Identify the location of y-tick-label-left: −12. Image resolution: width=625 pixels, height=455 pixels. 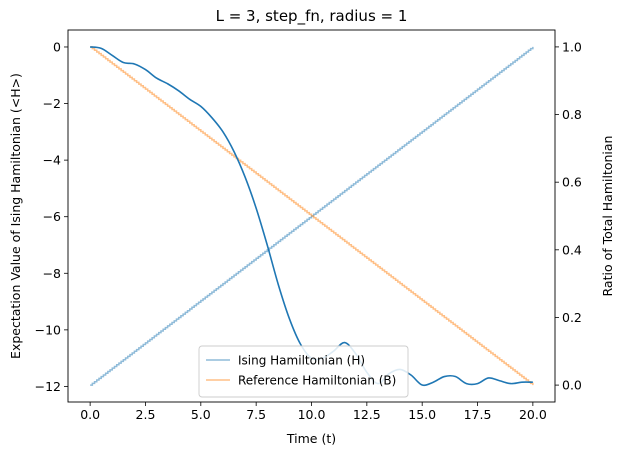
(48, 386).